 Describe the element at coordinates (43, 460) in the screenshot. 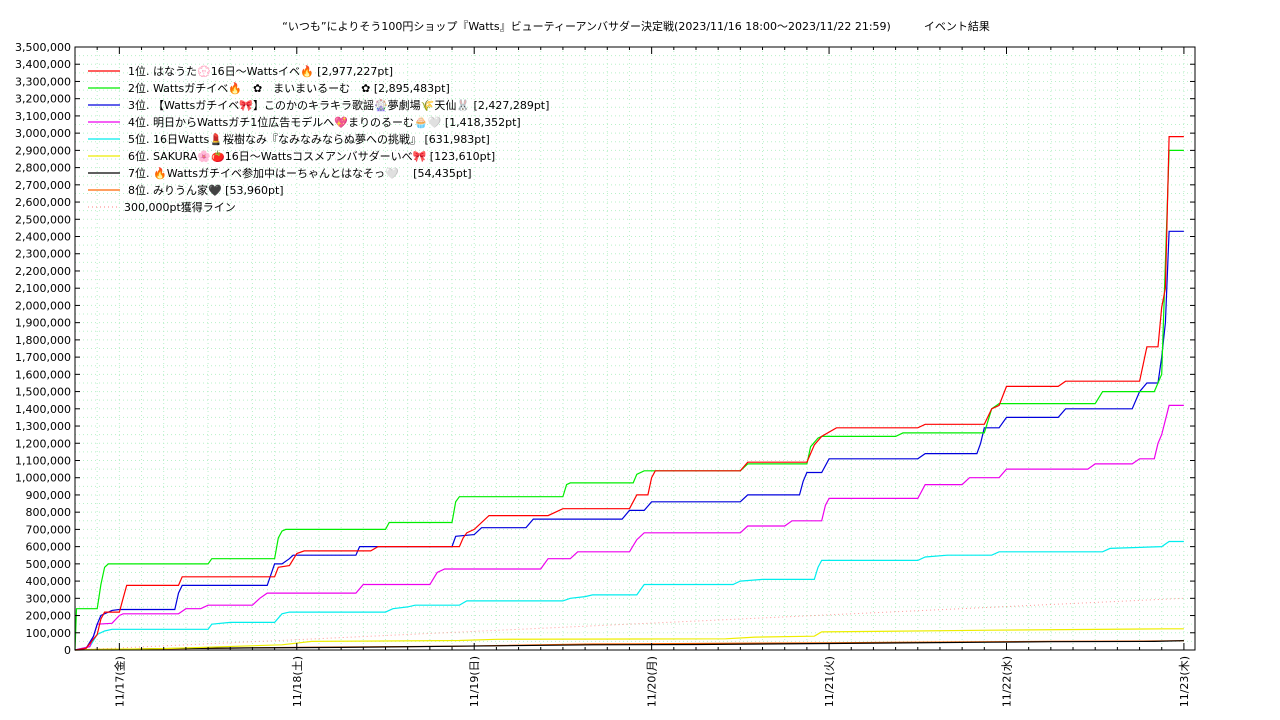

I see `y-tick-label: 1,100,000` at that location.